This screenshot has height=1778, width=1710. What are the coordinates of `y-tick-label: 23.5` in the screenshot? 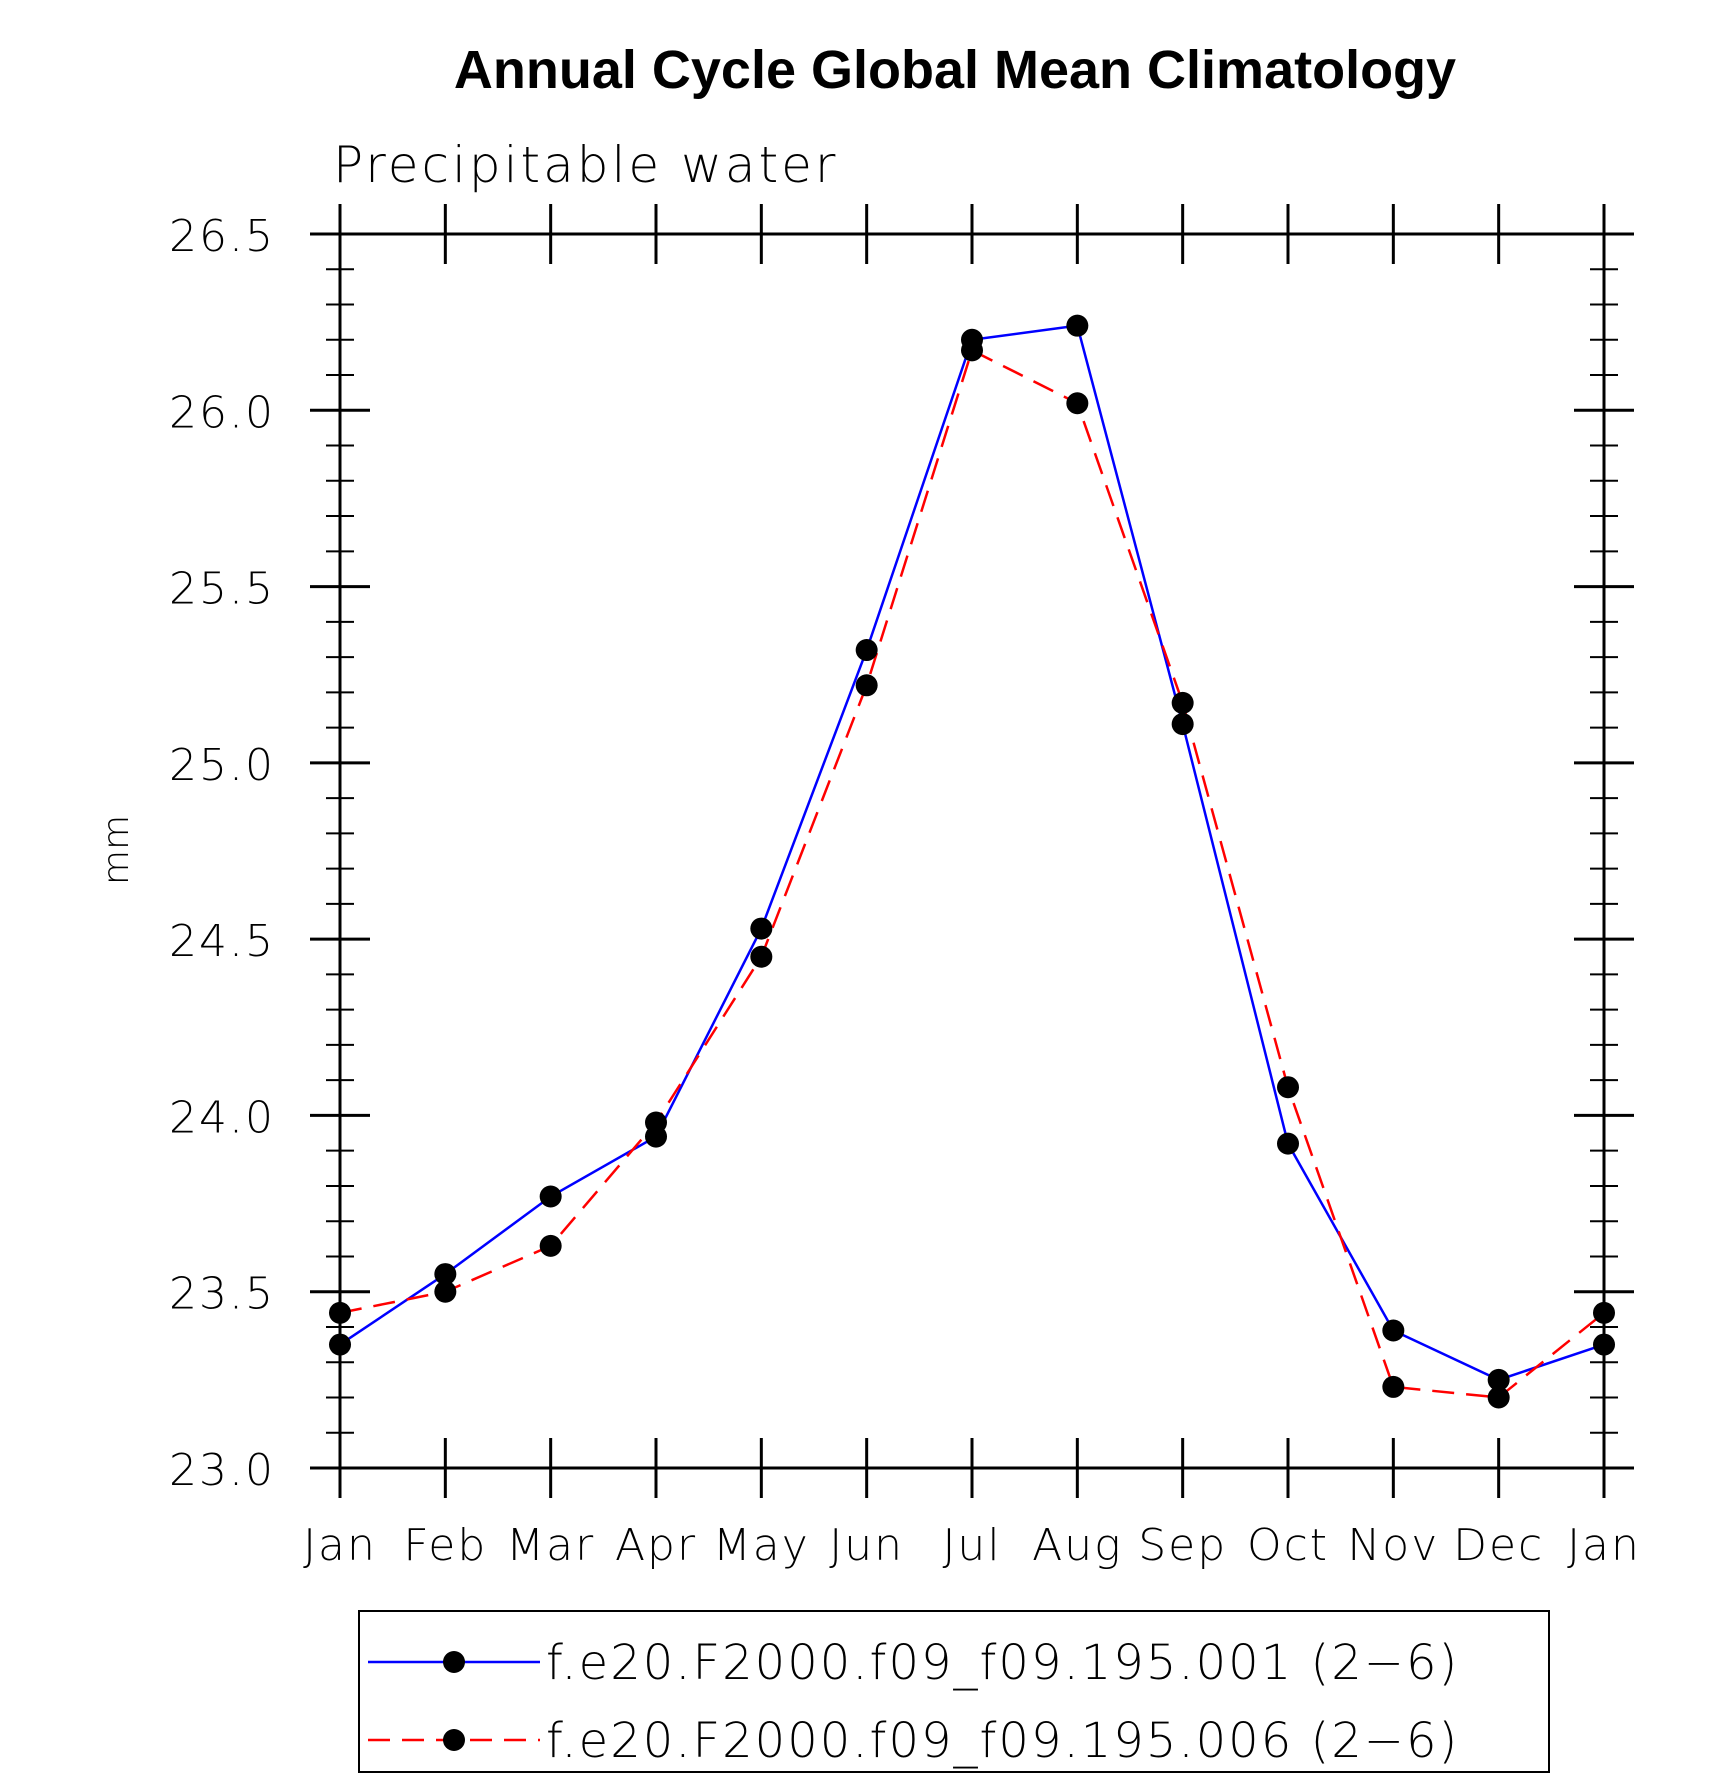 It's located at (222, 1294).